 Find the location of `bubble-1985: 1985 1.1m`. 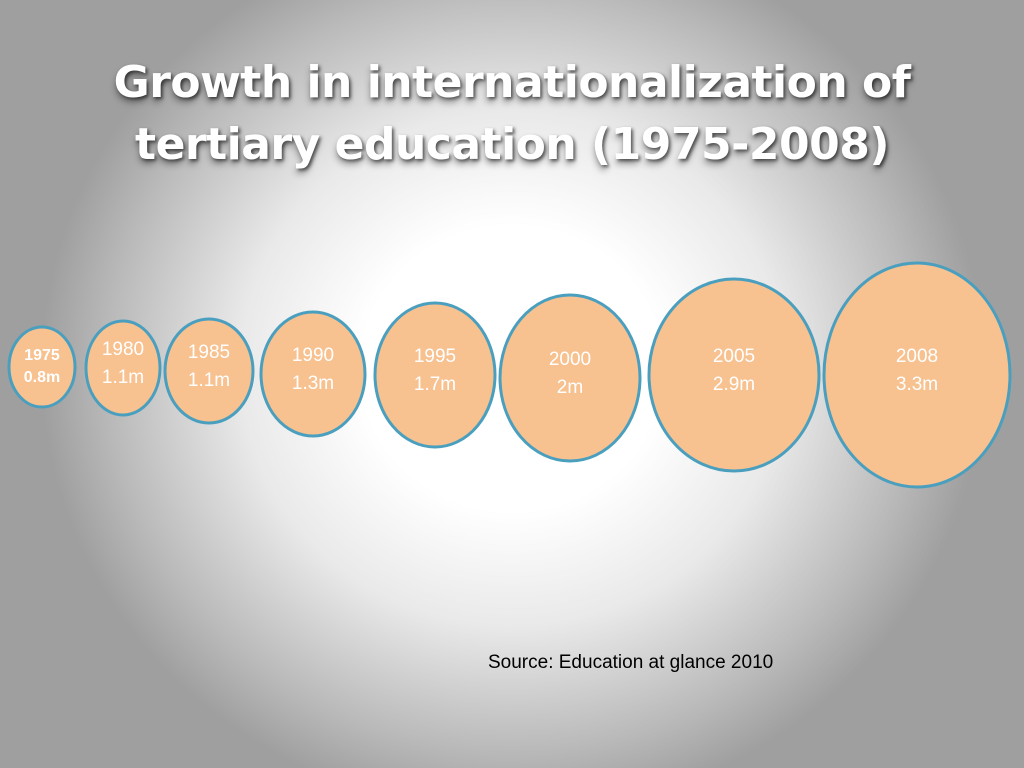

bubble-1985: 1985 1.1m is located at coordinates (209, 371).